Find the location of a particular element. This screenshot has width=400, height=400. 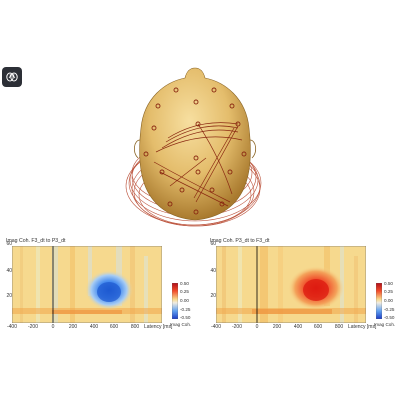

brain-icon is located at coordinates (12, 77).